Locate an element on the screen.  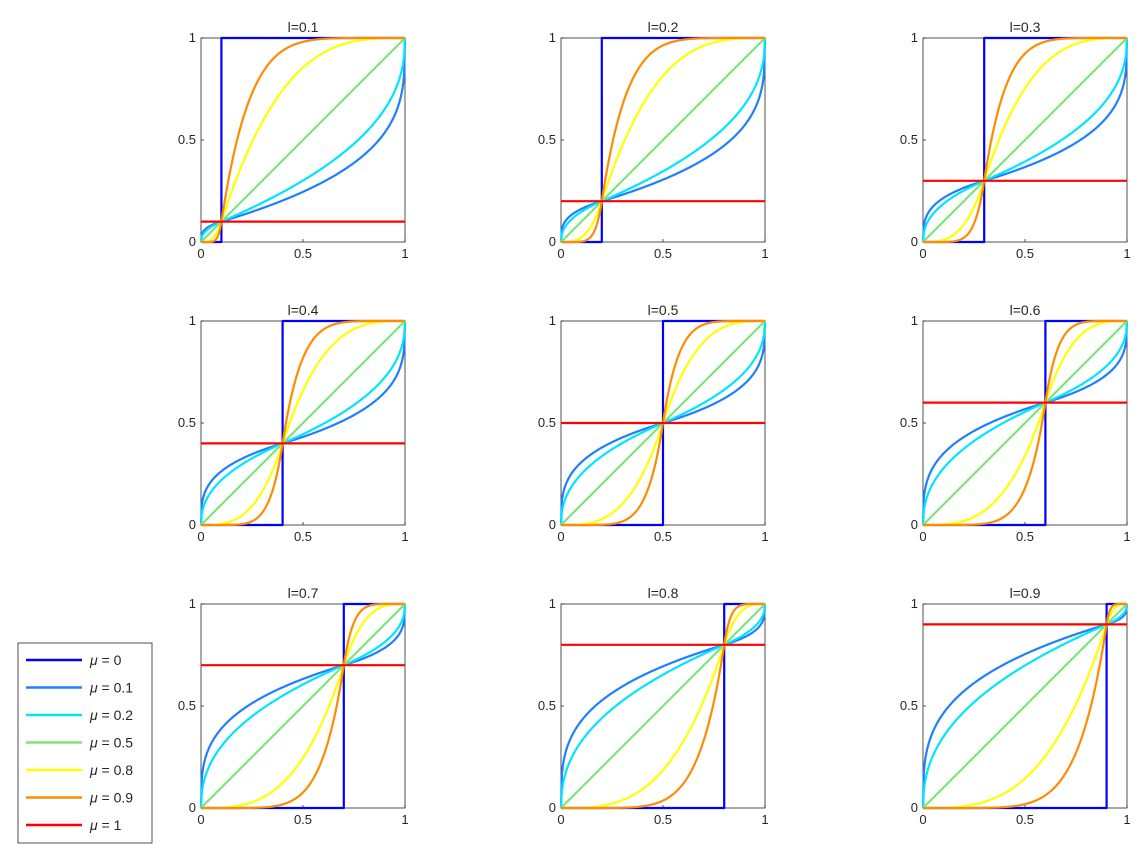
subplot-2: 00 0.5 0.5 1 1 l=0.2 is located at coordinates (653, 140).